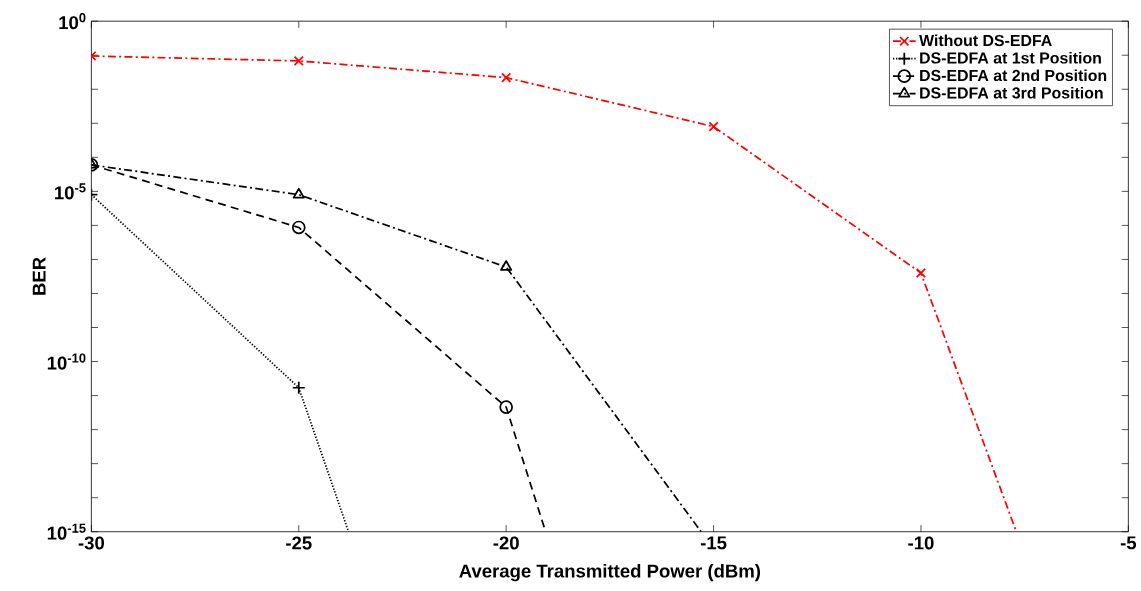 The image size is (1141, 591). What do you see at coordinates (506, 543) in the screenshot?
I see `x-tick-label: -20` at bounding box center [506, 543].